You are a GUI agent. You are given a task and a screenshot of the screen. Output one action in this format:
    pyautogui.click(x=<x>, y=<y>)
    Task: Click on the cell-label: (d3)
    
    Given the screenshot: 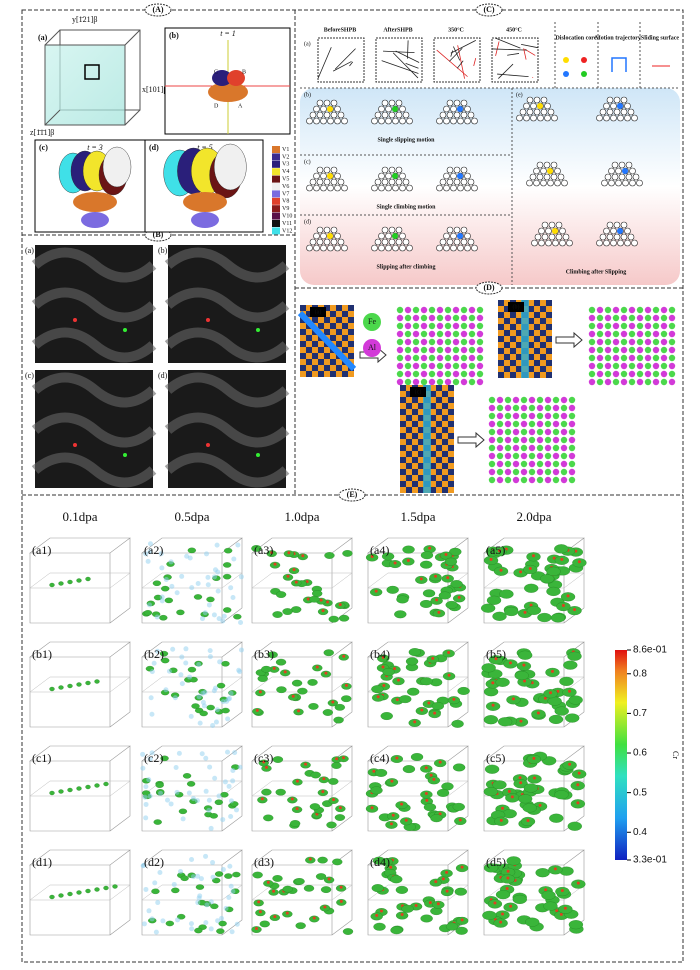 What is the action you would take?
    pyautogui.click(x=264, y=862)
    